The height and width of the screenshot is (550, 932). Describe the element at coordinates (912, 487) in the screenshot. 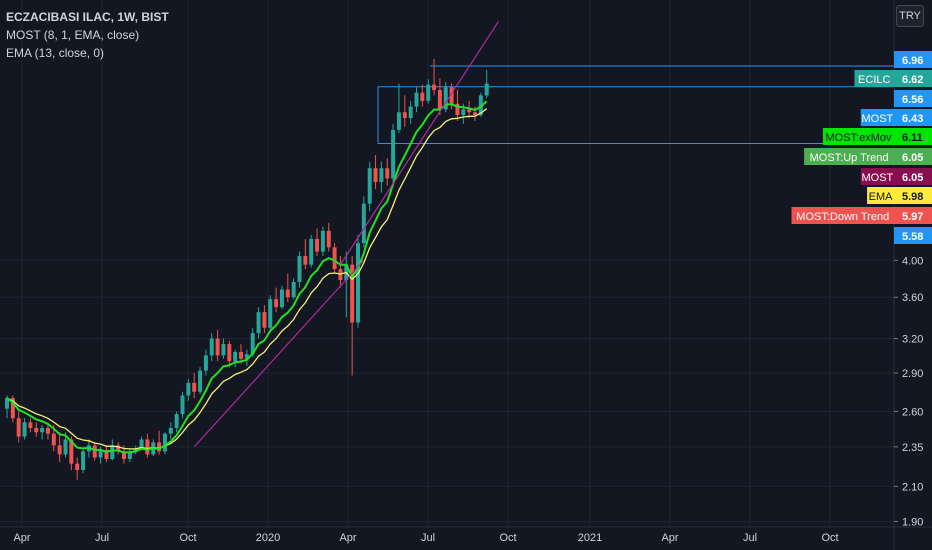

I see `y-tick-label: 2.10` at that location.